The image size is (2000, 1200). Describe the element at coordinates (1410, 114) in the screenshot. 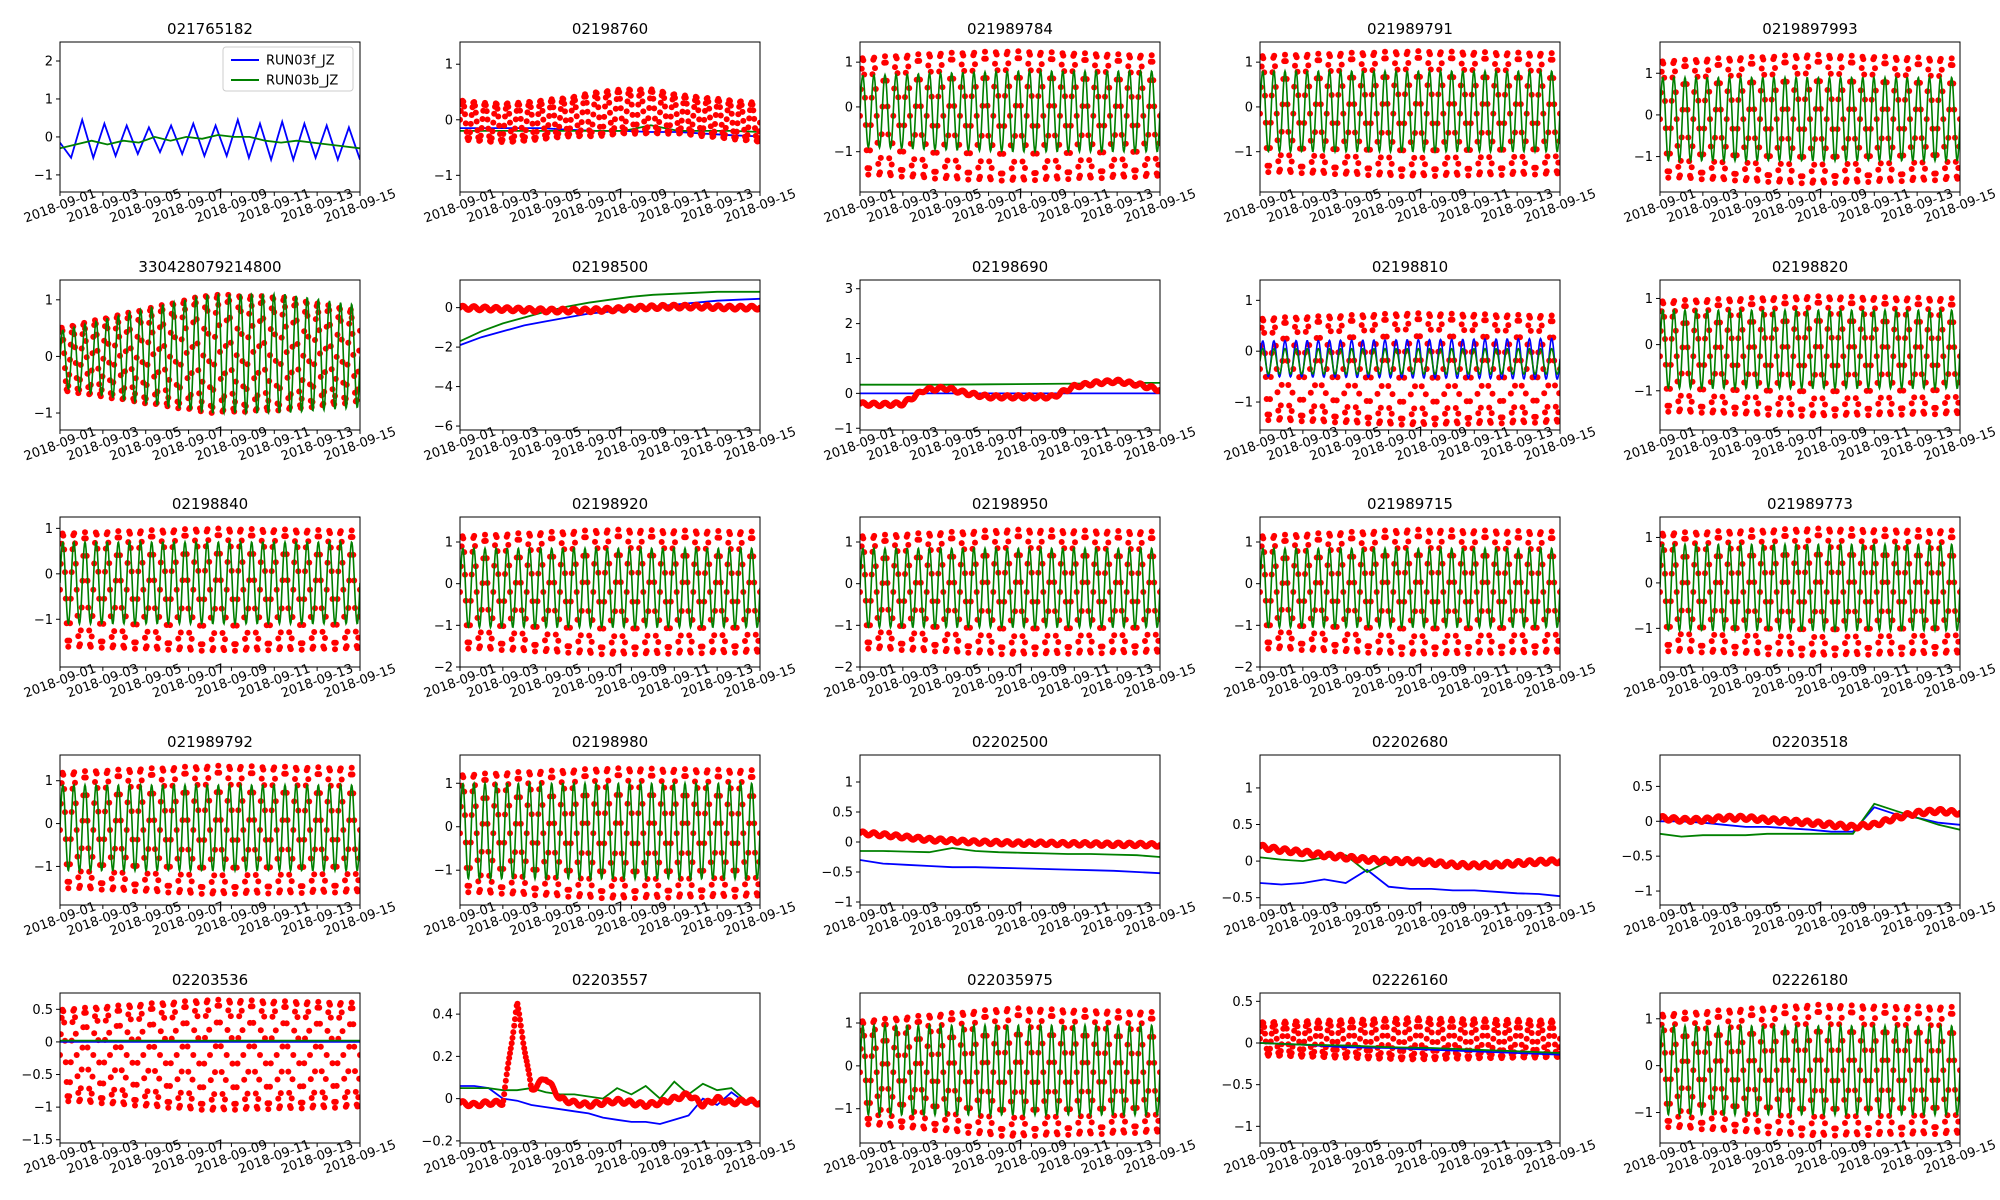

I see `plot-area` at that location.